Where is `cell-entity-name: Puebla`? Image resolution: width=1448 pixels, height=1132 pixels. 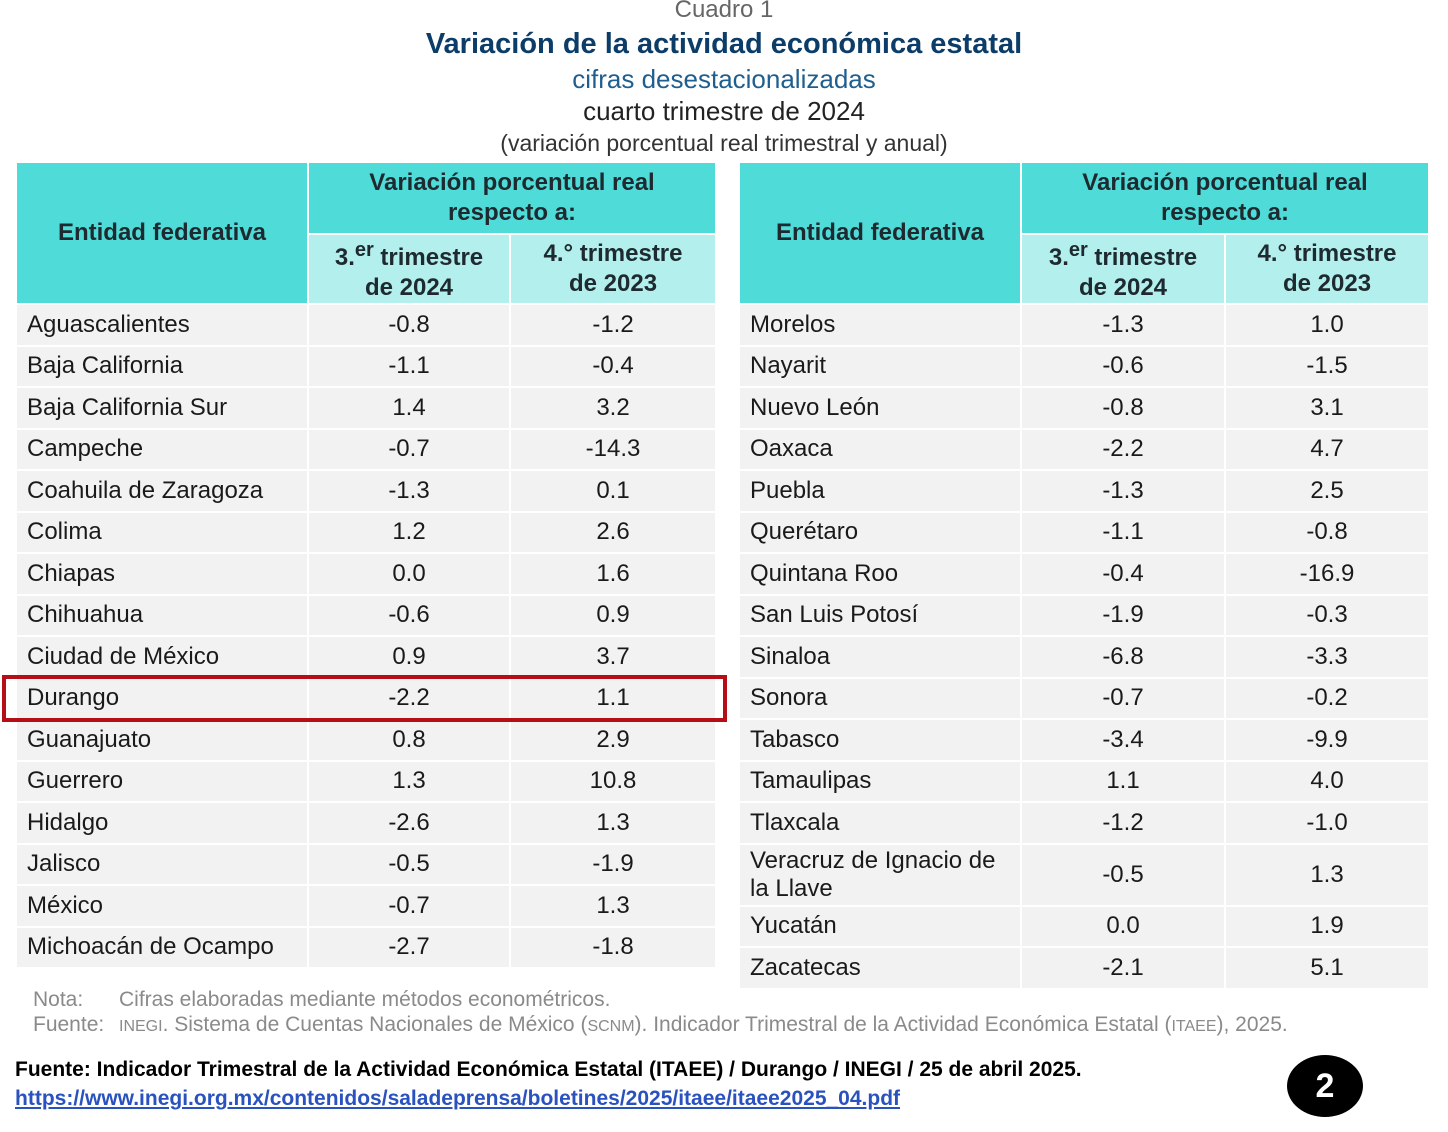 cell-entity-name: Puebla is located at coordinates (881, 491).